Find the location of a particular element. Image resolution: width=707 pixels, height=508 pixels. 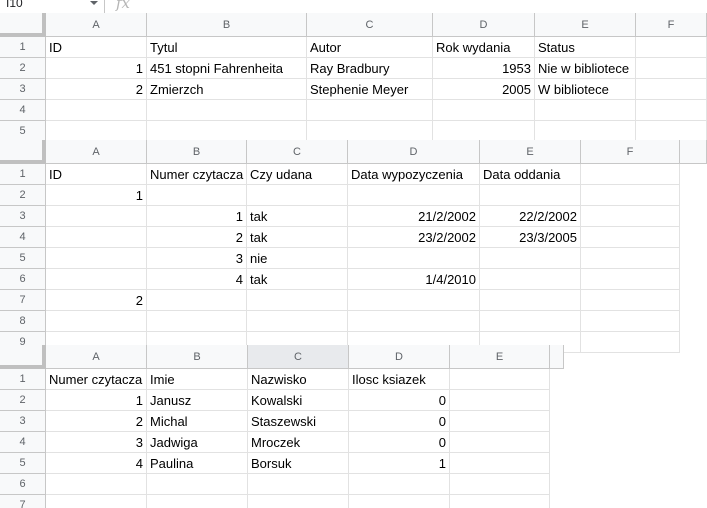

cell-c3: Staszewski is located at coordinates (298, 421).